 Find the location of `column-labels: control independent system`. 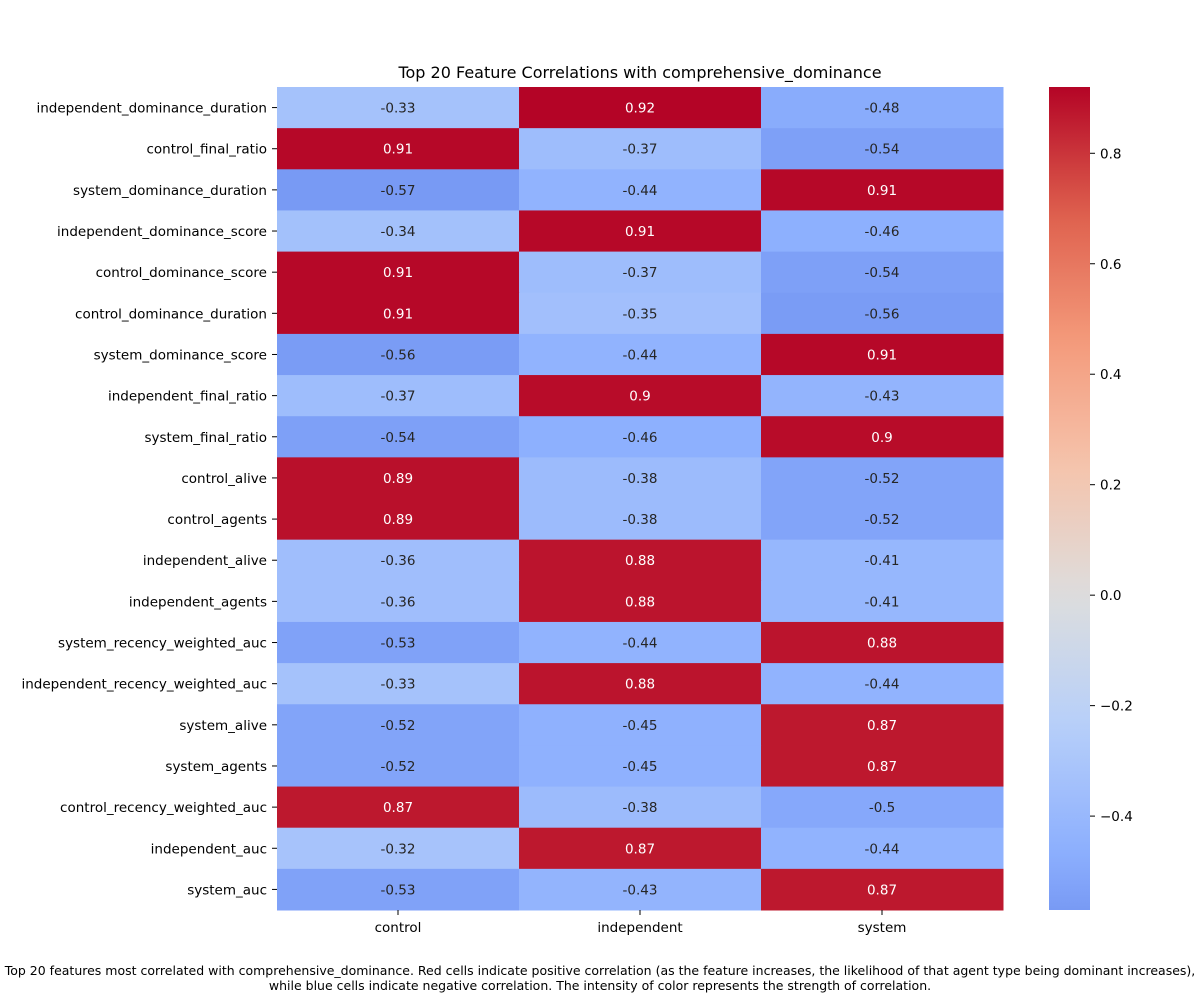

column-labels: control independent system is located at coordinates (640, 923).